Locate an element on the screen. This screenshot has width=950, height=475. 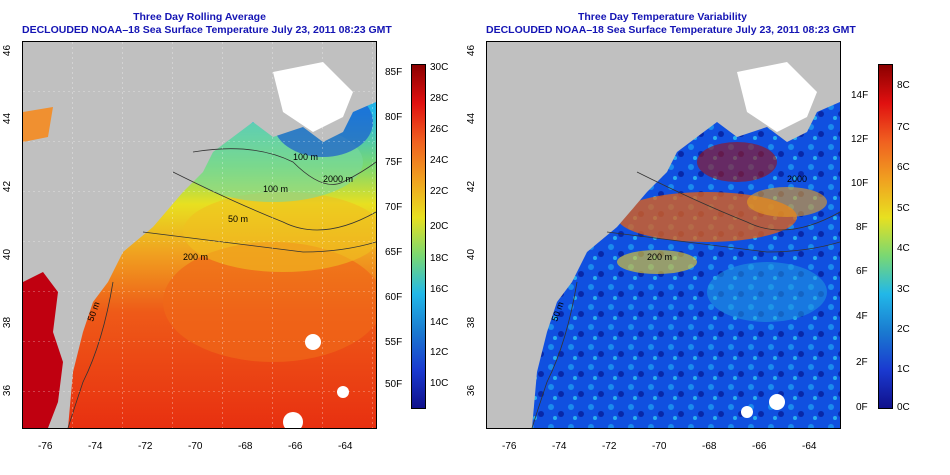
colorbar-right-label: 4C is located at coordinates (903, 248).